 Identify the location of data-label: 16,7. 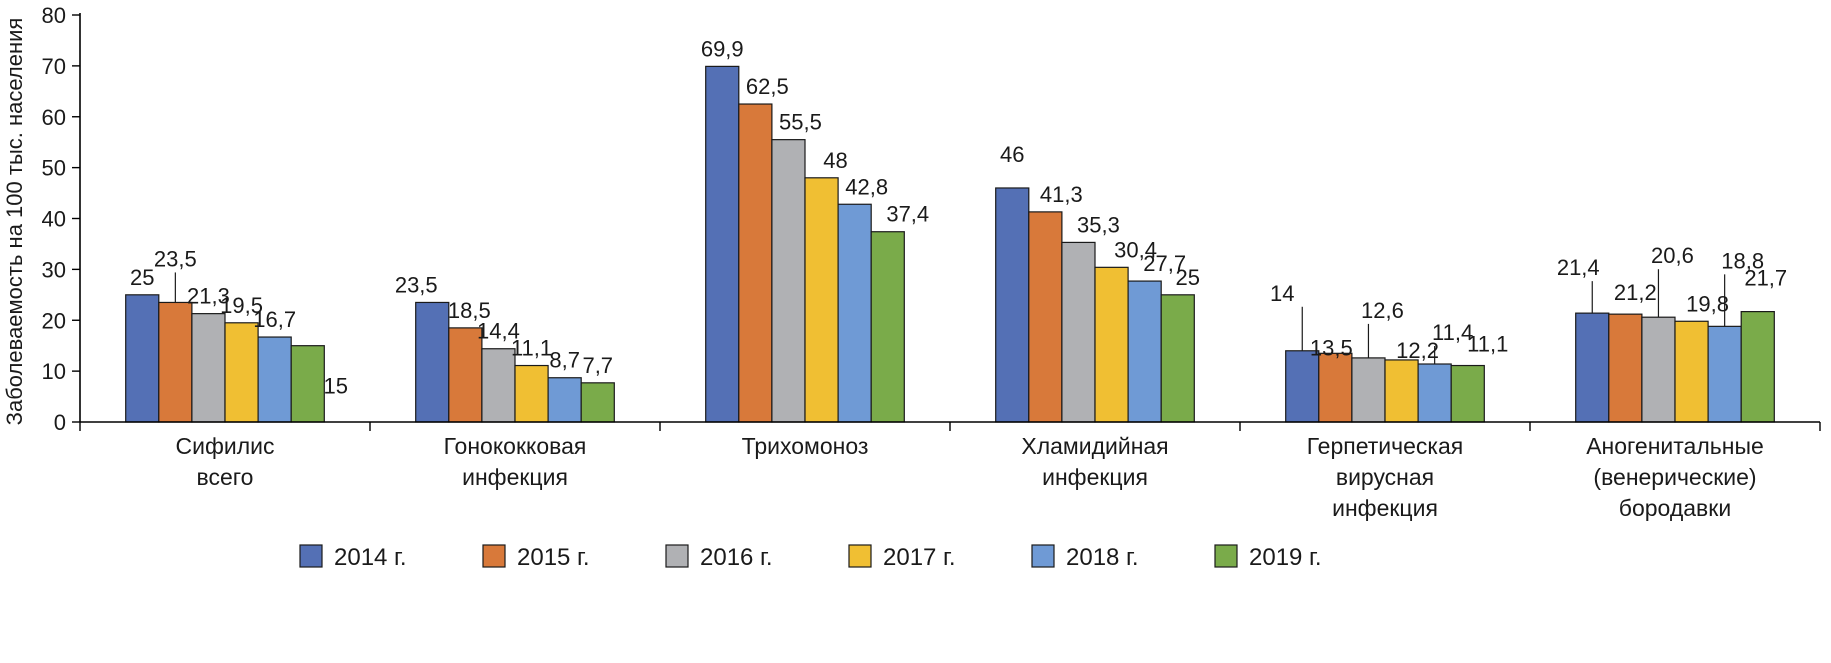
(274, 319).